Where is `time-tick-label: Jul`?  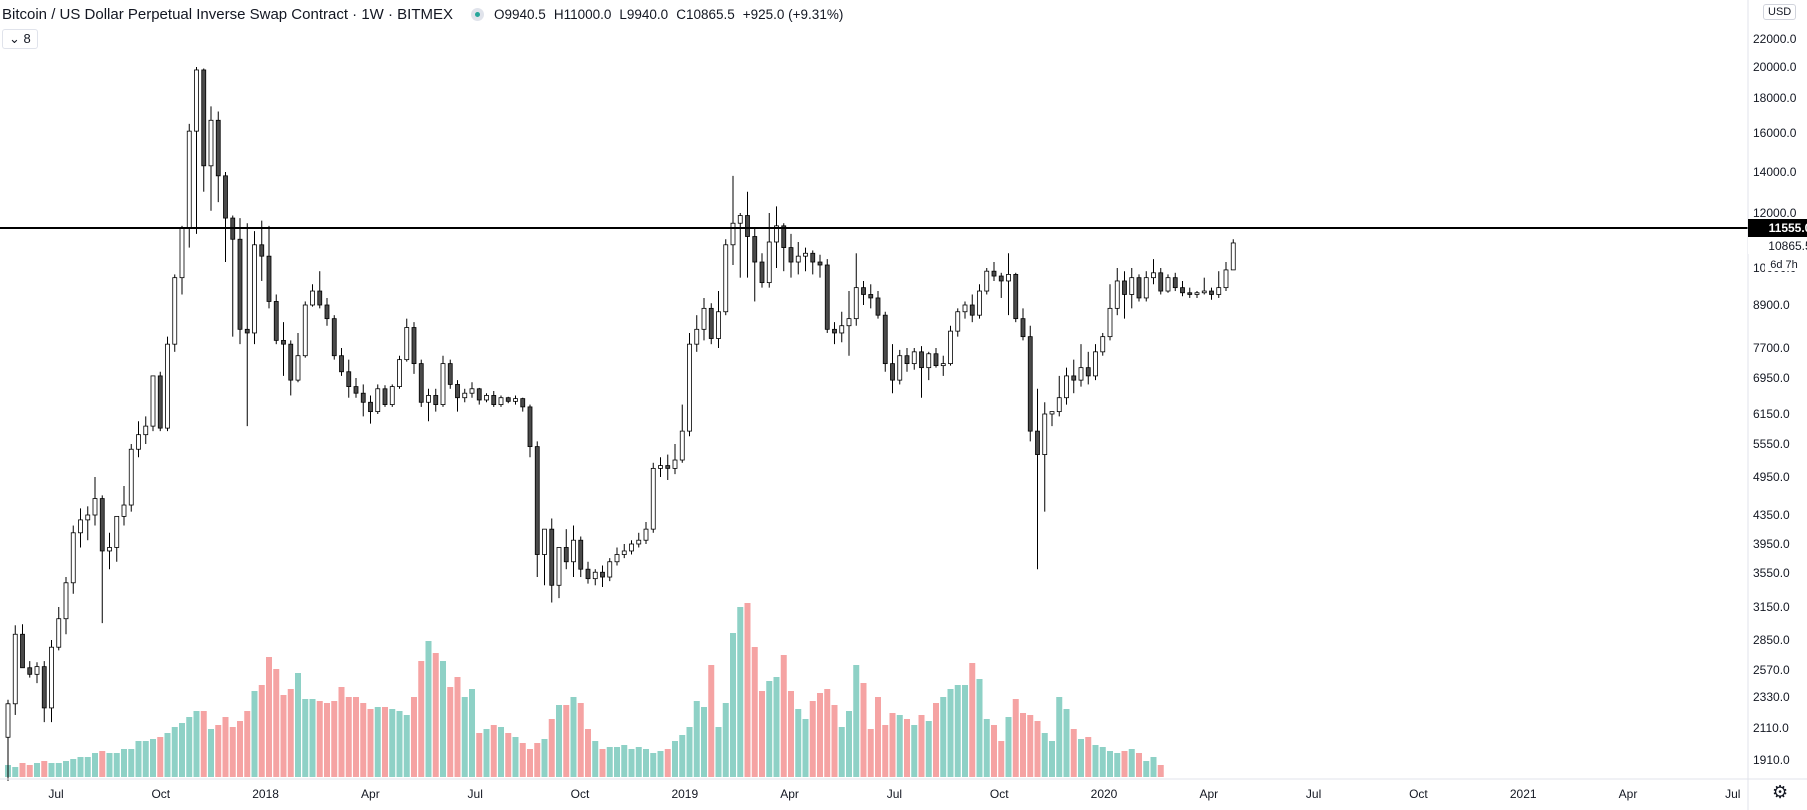 time-tick-label: Jul is located at coordinates (1313, 794).